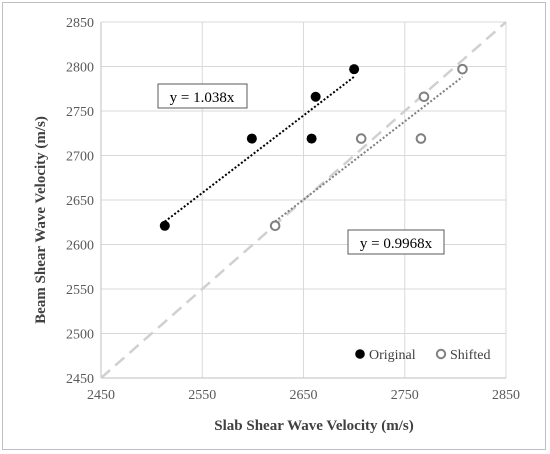 This screenshot has height=454, width=550. Describe the element at coordinates (80, 23) in the screenshot. I see `y-tick-label: 2850` at that location.